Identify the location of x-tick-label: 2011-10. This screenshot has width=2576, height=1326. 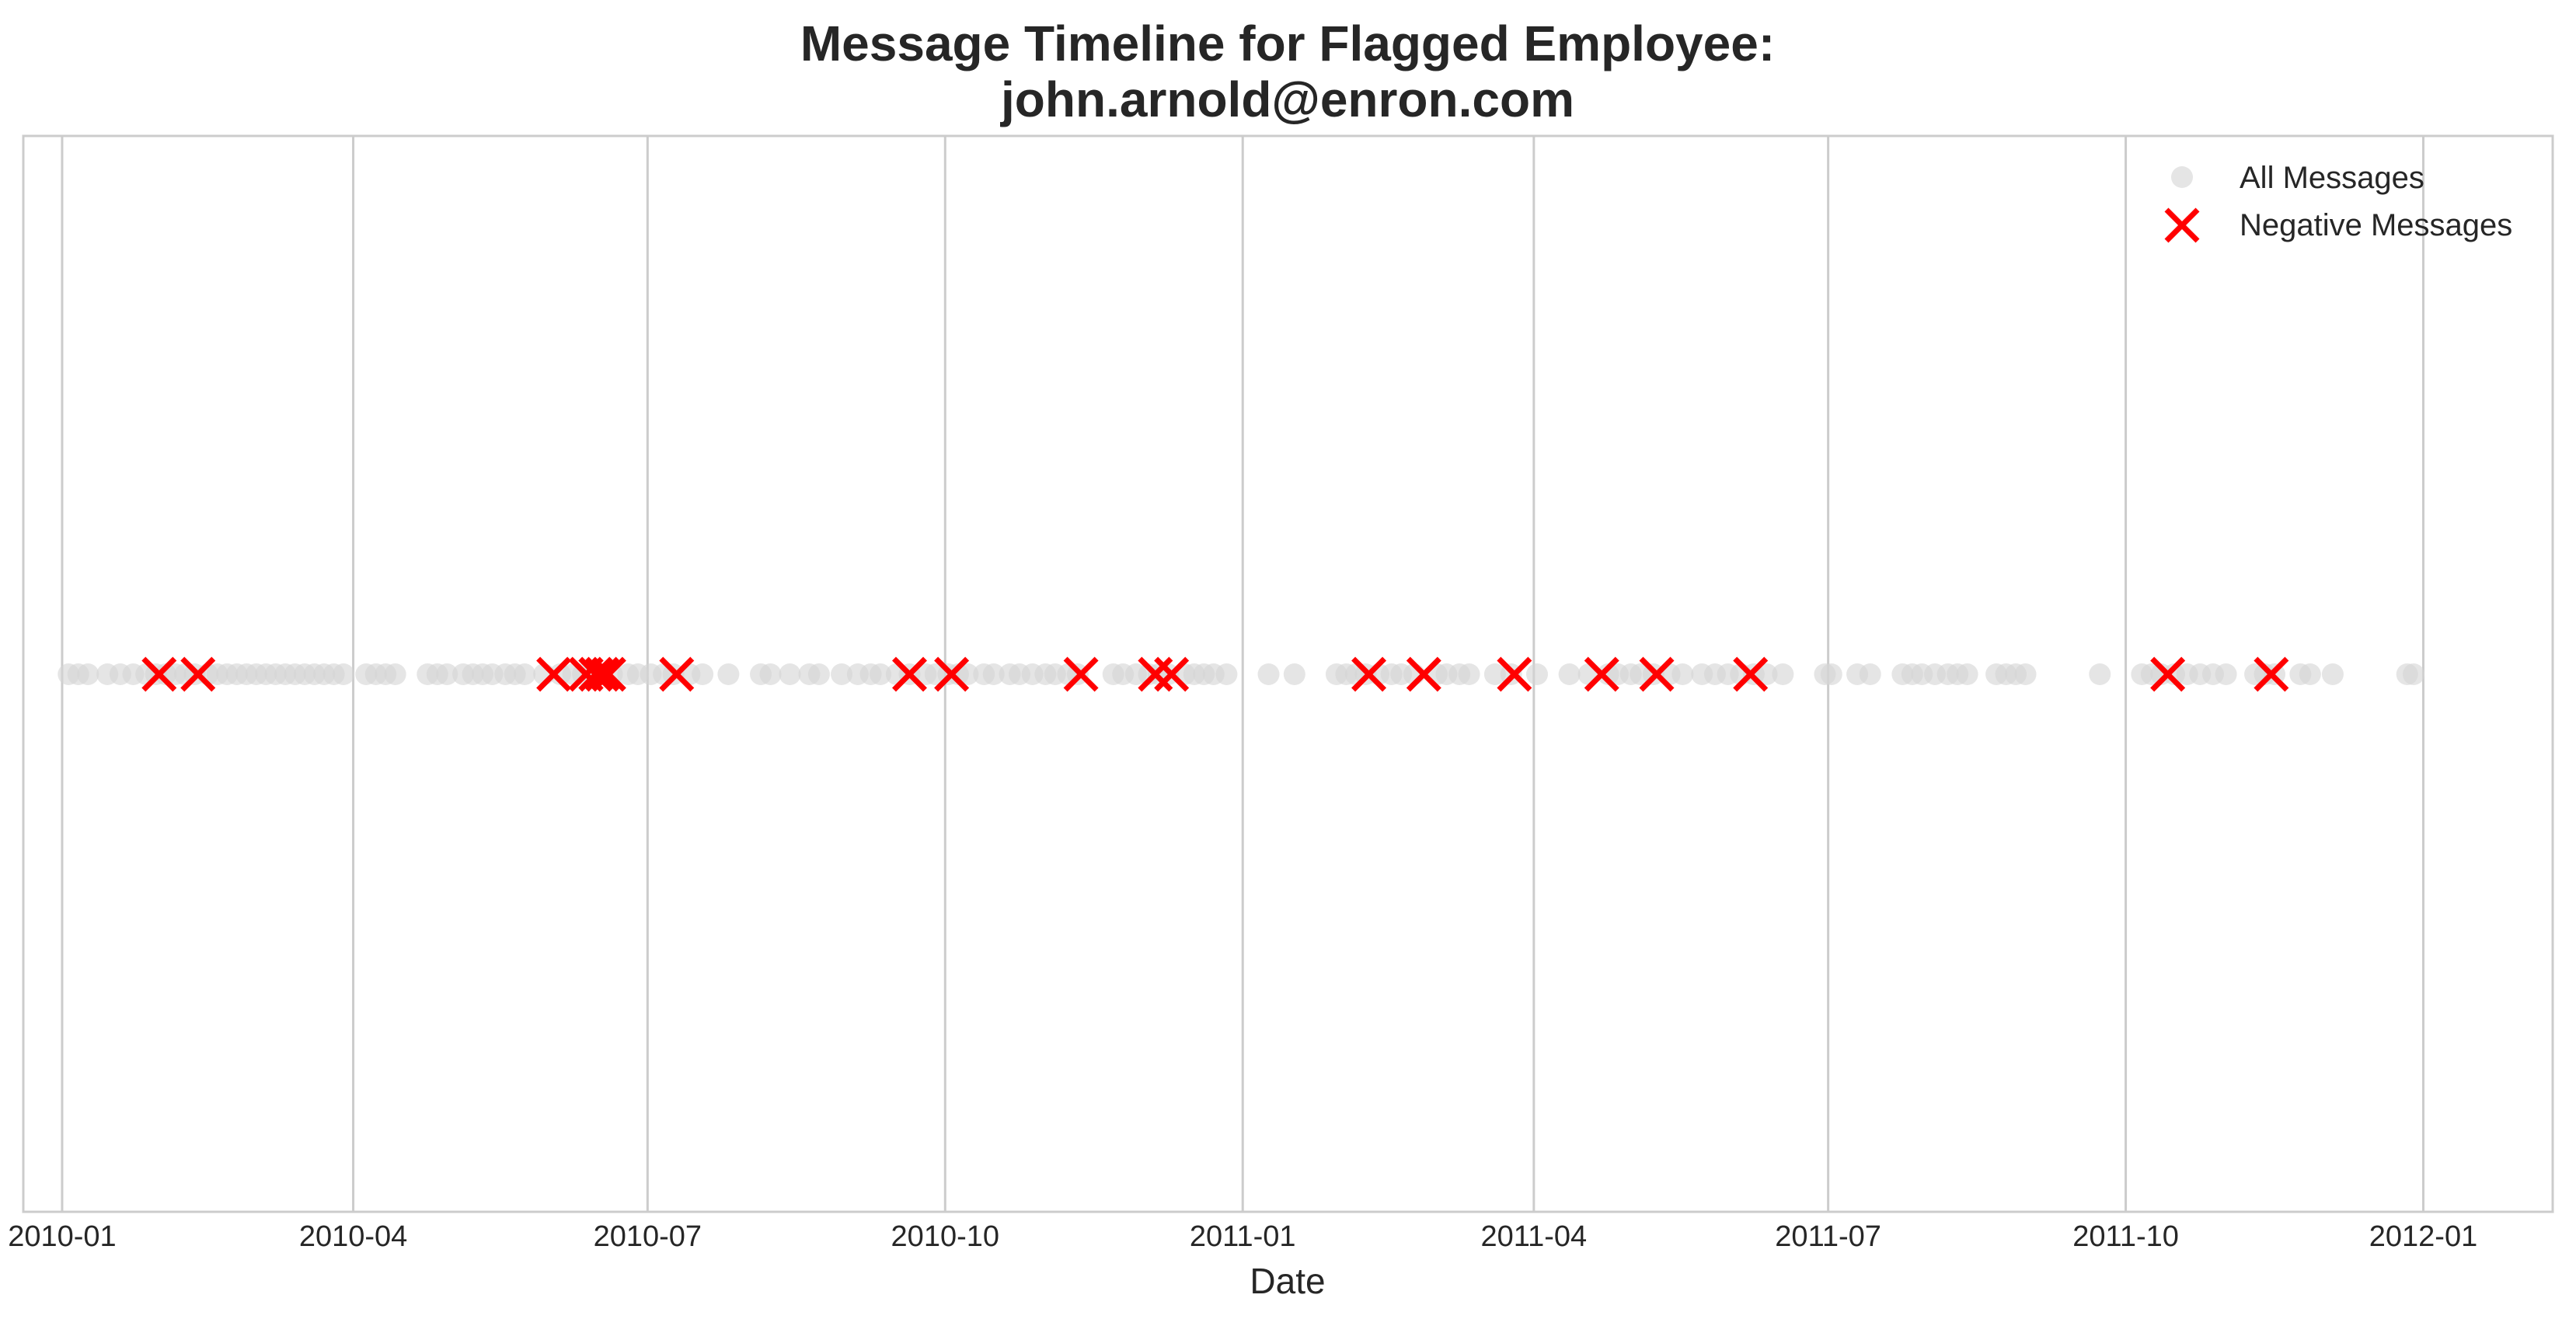
(2125, 1236).